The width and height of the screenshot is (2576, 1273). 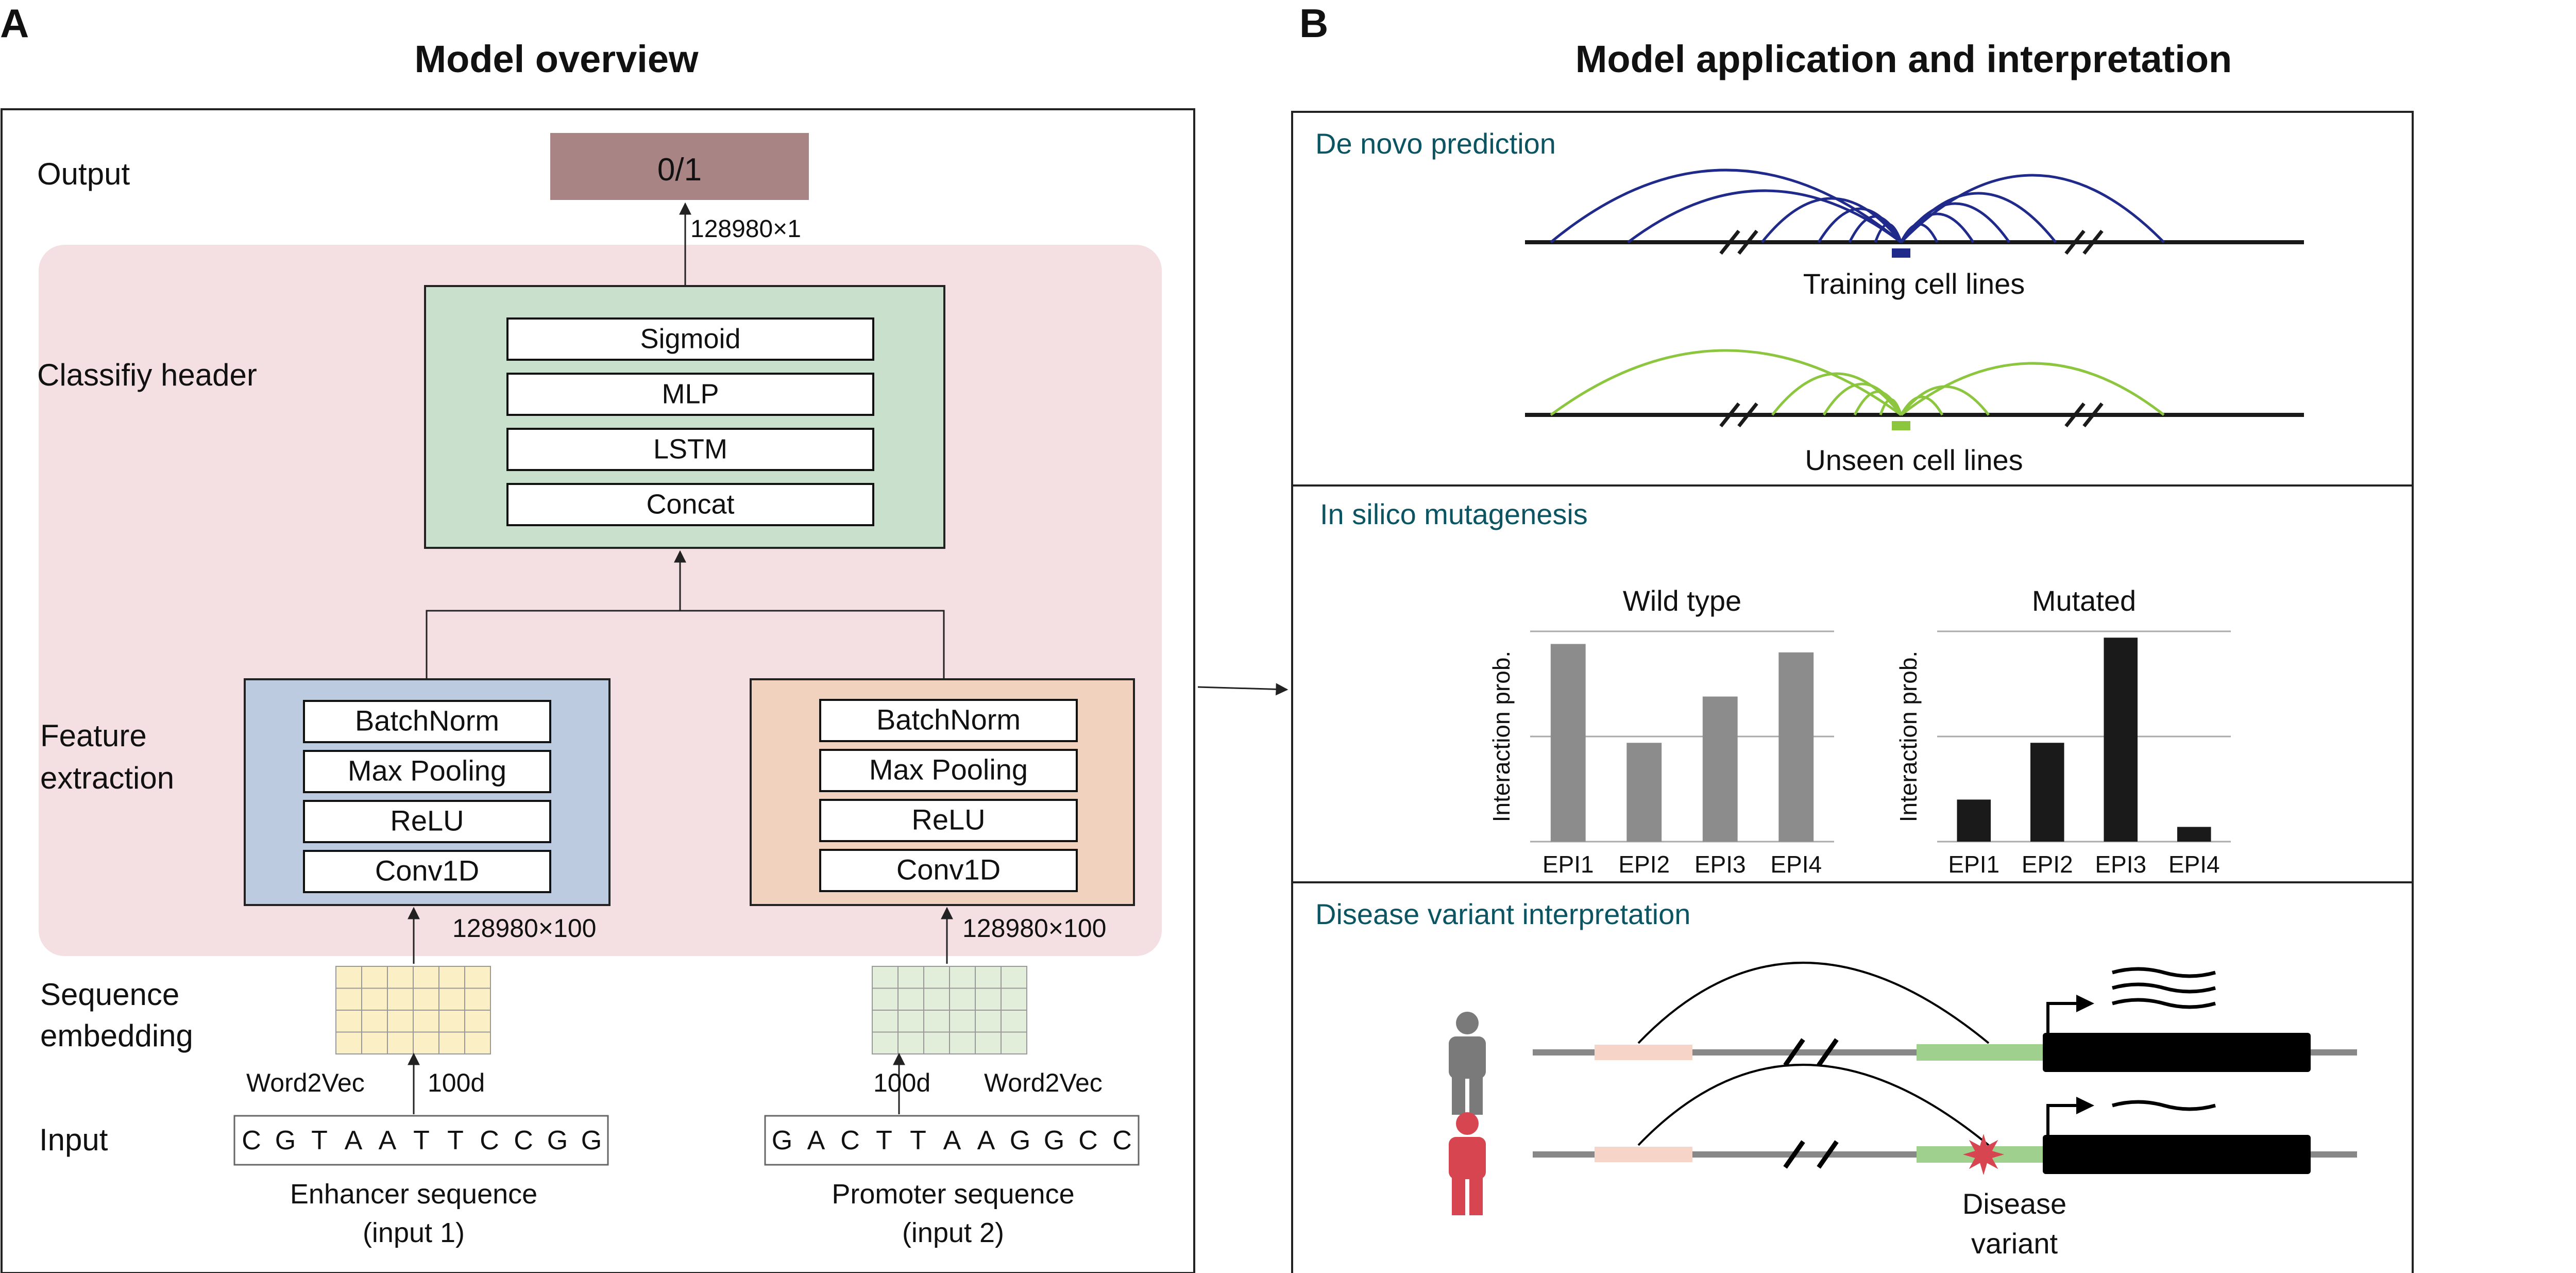 I want to click on chart-1-bar-epi2, so click(x=2047, y=792).